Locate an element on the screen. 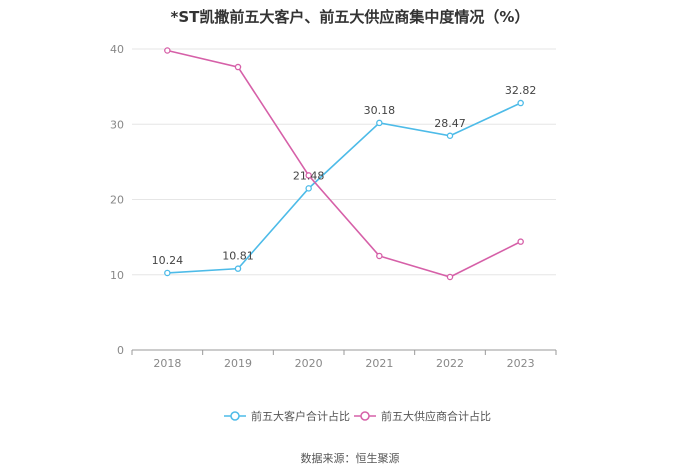  y-tick-label: 40 is located at coordinates (117, 49).